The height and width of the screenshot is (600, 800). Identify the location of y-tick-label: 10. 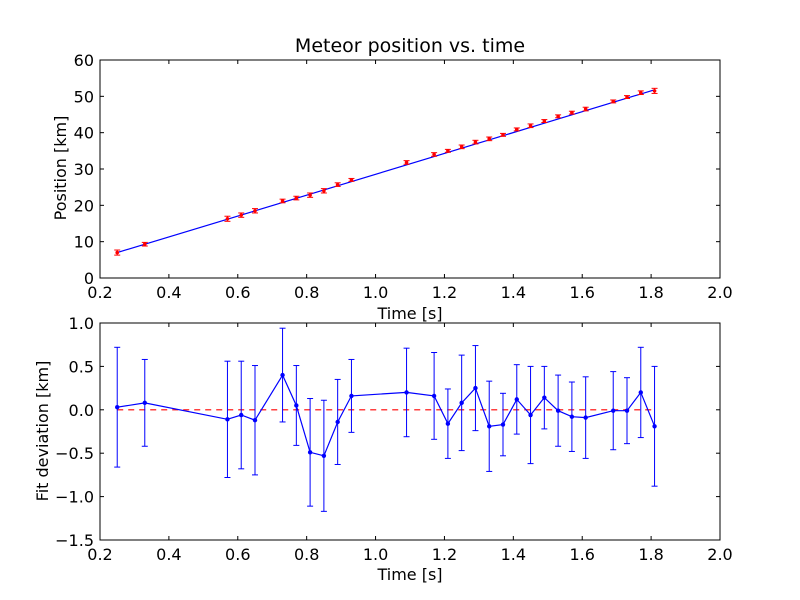
(84, 242).